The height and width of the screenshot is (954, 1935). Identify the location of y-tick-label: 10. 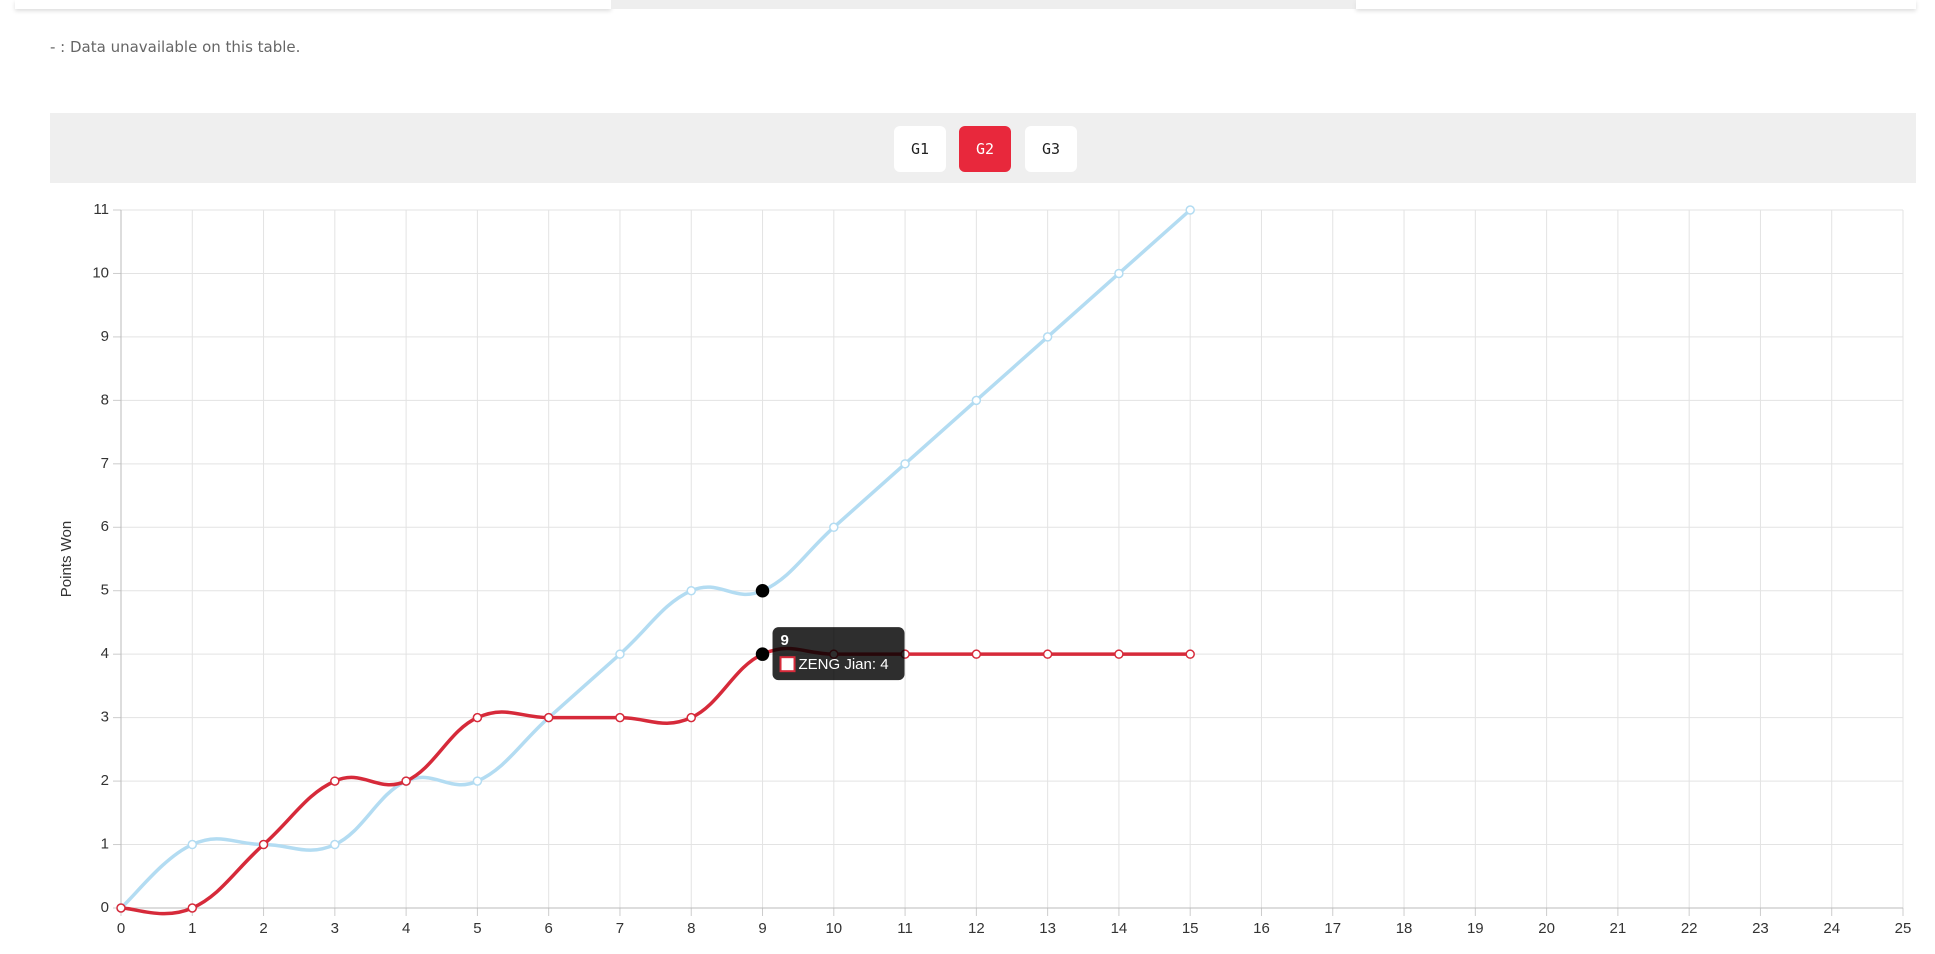
(100, 272).